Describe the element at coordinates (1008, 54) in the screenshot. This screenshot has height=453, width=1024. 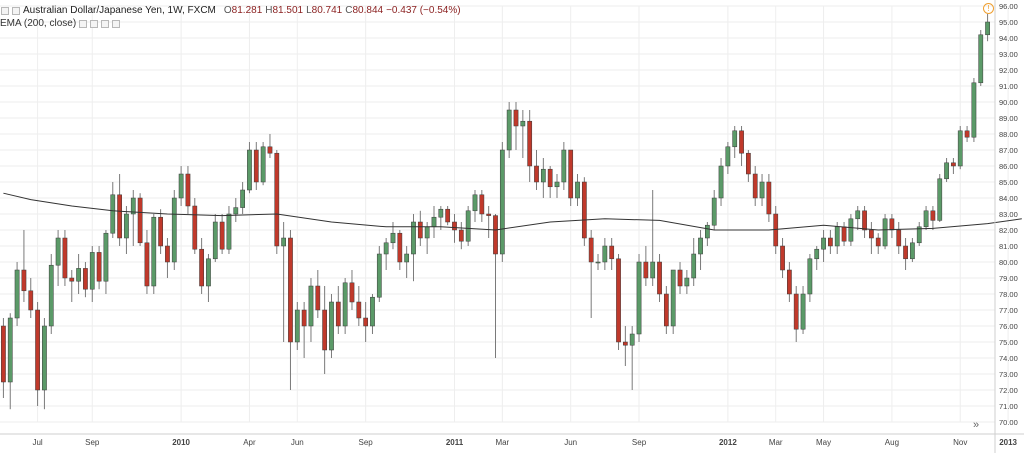
I see `y-tick-label: 93.00` at that location.